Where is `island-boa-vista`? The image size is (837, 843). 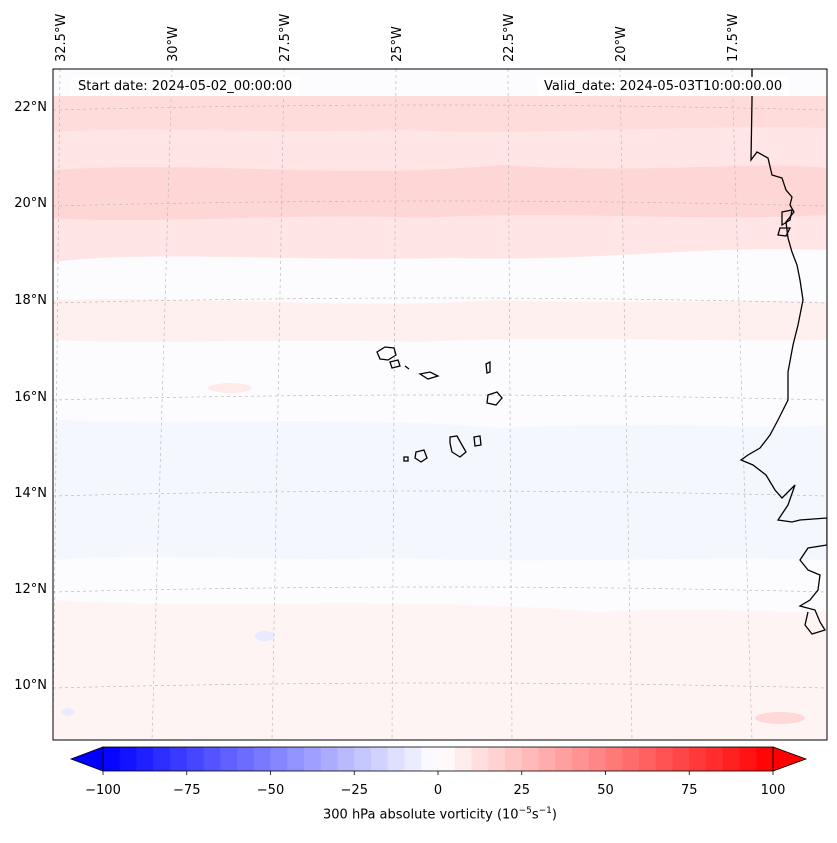
island-boa-vista is located at coordinates (494, 398).